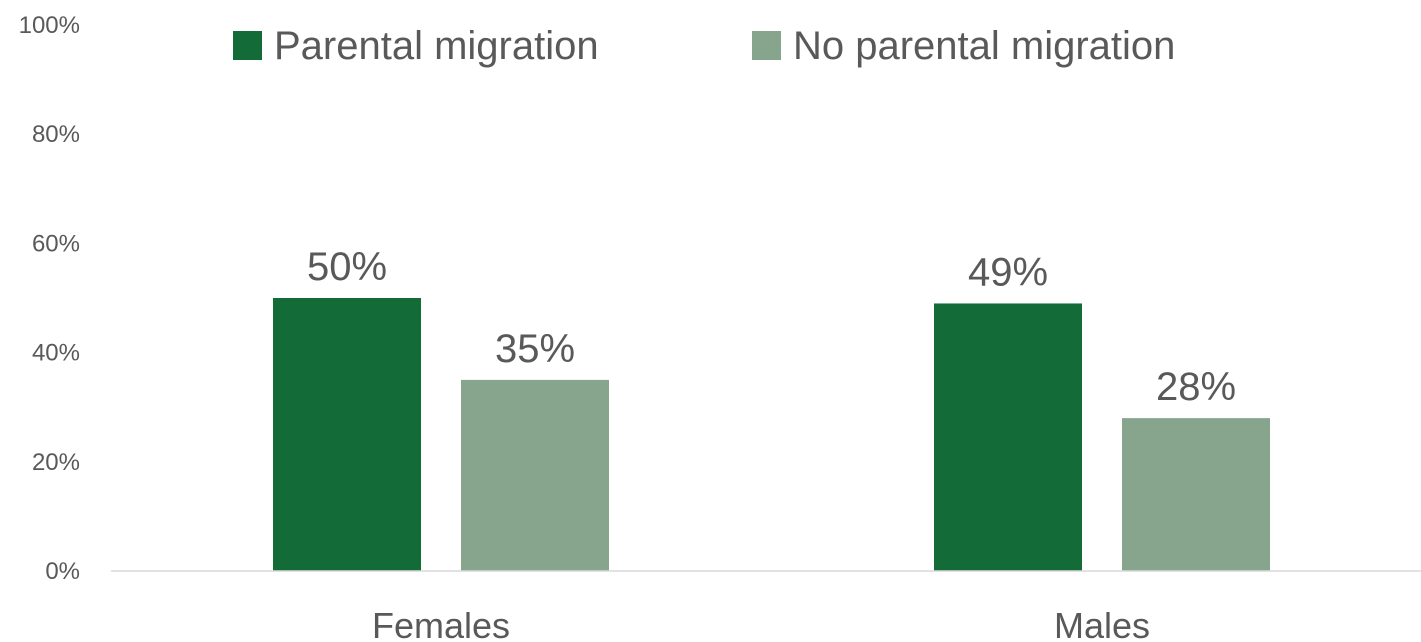  Describe the element at coordinates (766, 45) in the screenshot. I see `legend-swatch-no-parental-migration` at that location.